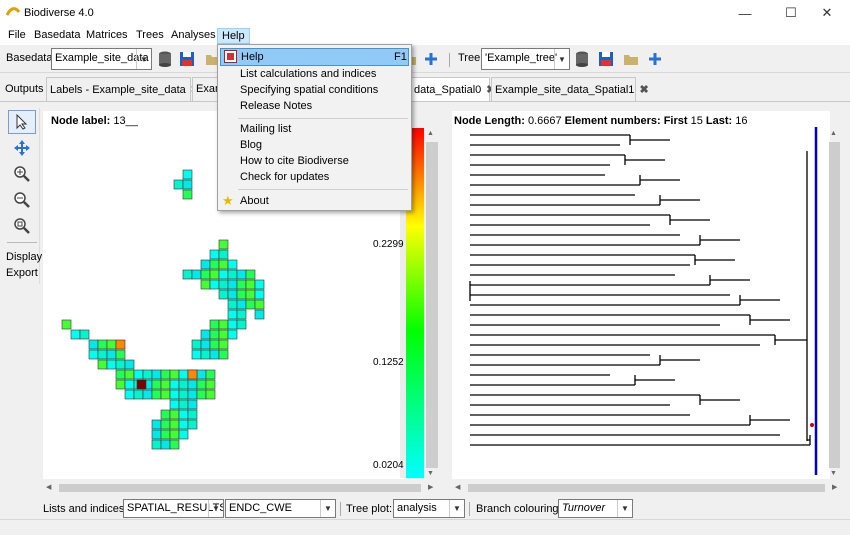  Describe the element at coordinates (833, 133) in the screenshot. I see `scroll-up-icon: ▲` at that location.